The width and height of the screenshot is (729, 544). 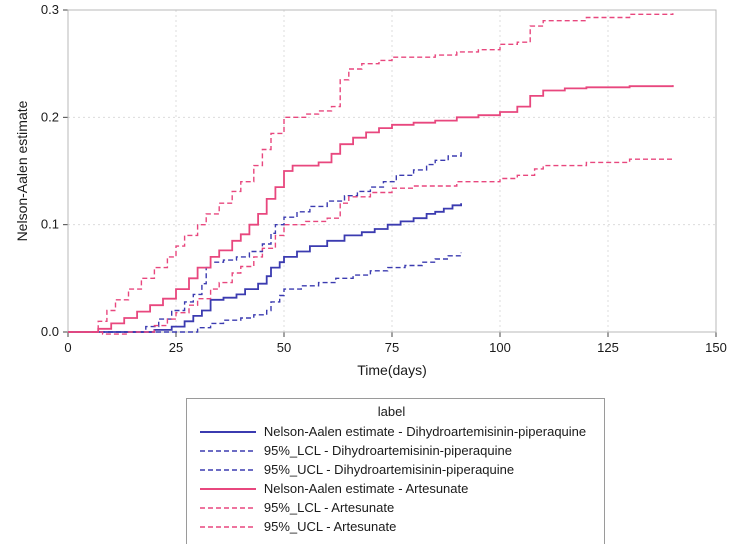 I want to click on legend-row: 95%_LCL - Artesunate, so click(x=391, y=507).